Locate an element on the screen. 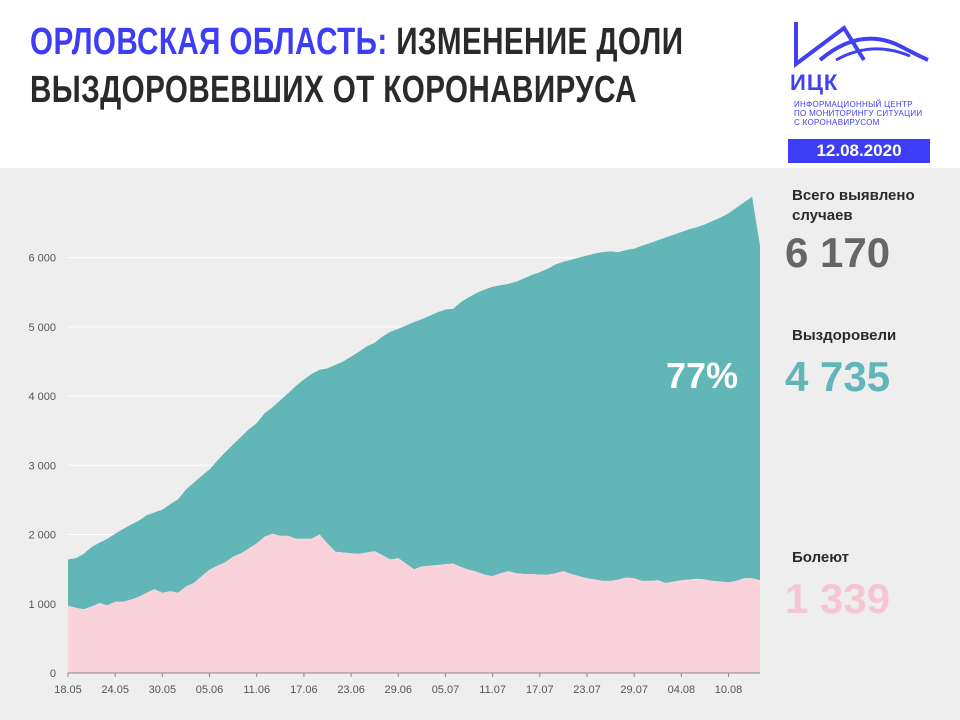 The width and height of the screenshot is (960, 720). x-tick-label: 04.08 is located at coordinates (682, 690).